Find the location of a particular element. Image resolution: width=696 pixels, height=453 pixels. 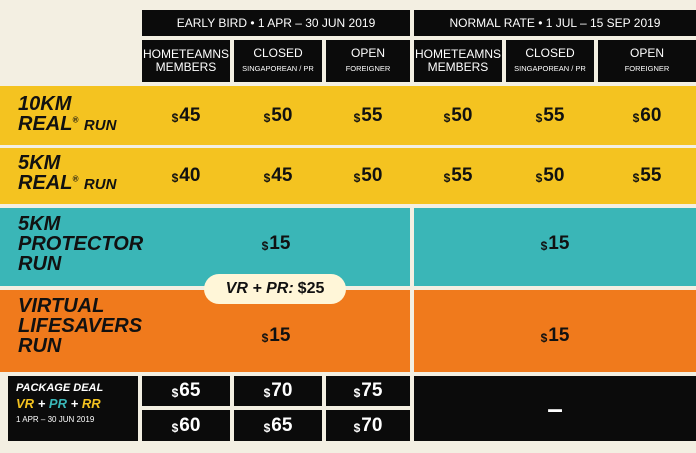

combo-pill: VR + PR: $25 is located at coordinates (275, 289).